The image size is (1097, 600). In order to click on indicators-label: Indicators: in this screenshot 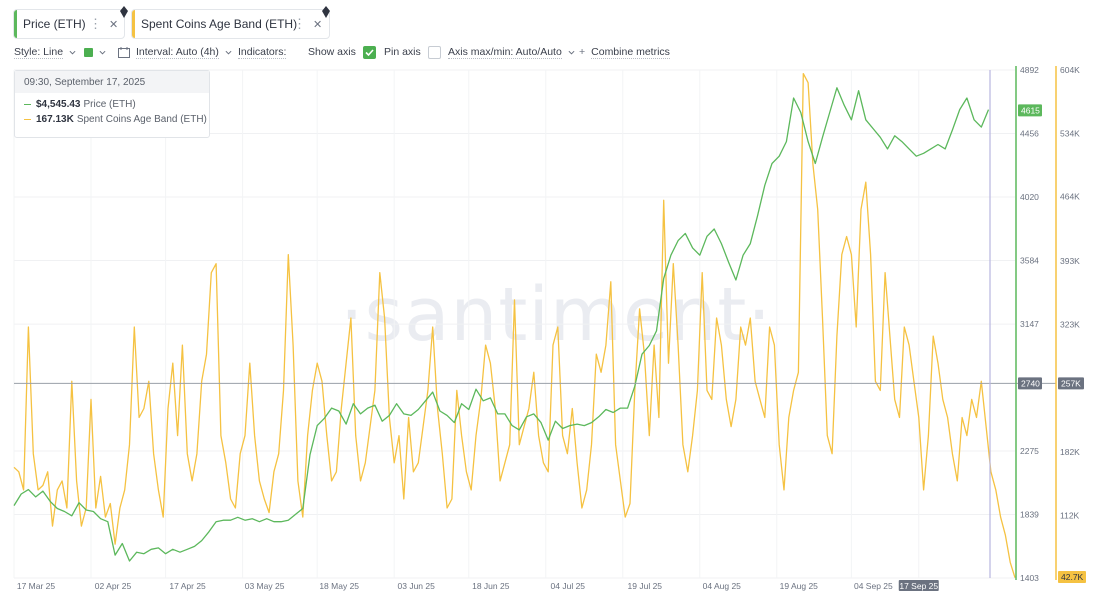, I will do `click(262, 52)`.